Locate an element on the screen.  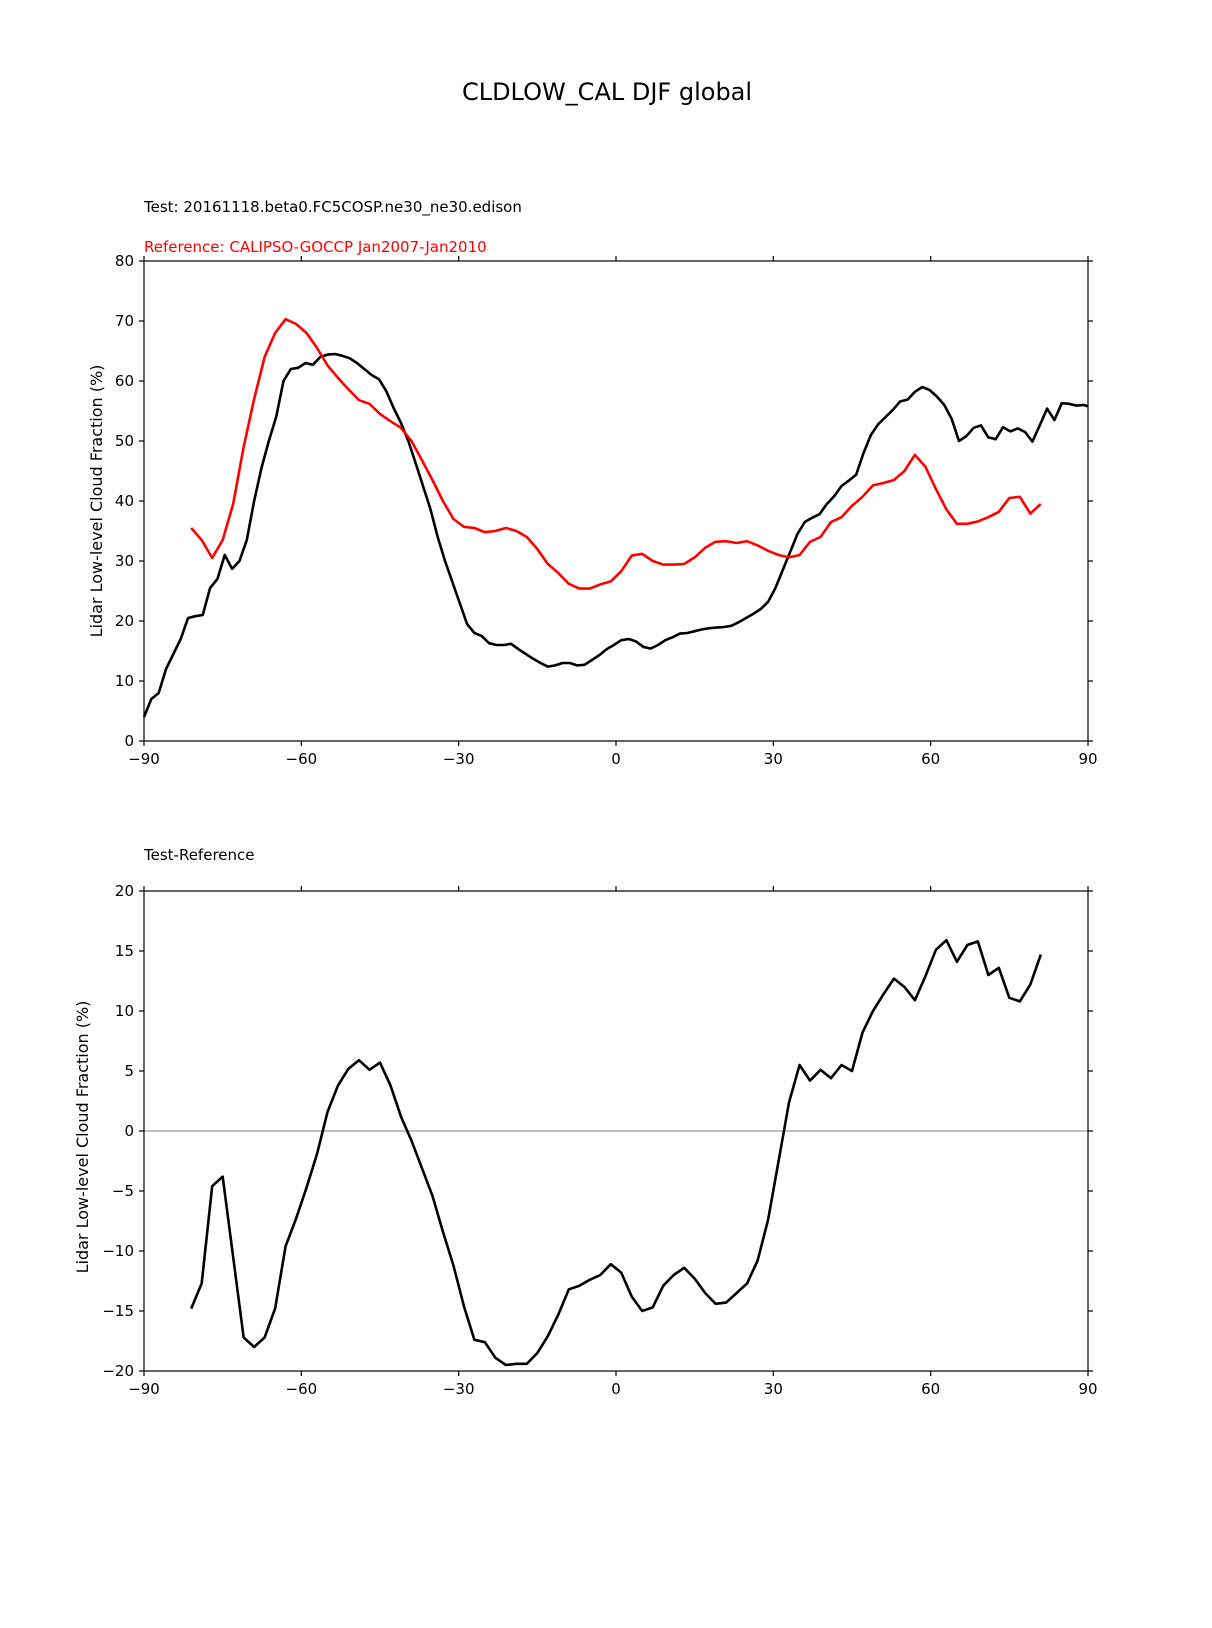
top-y-tick-label: 20 is located at coordinates (124, 621).